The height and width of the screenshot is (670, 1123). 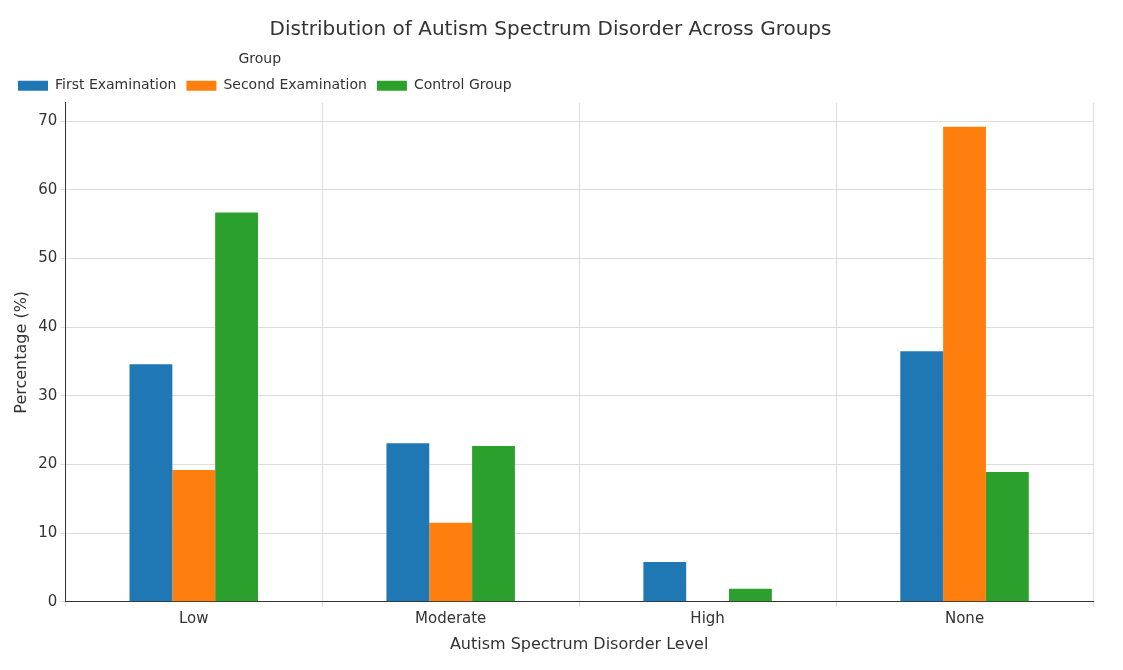 I want to click on y-tick-label: 40, so click(x=48, y=326).